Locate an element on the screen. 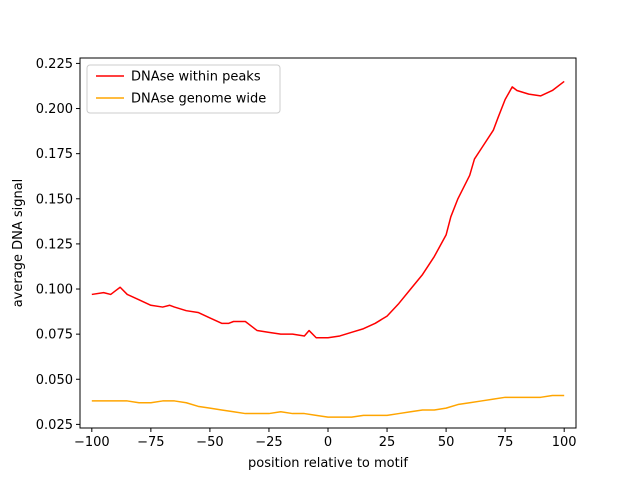 The width and height of the screenshot is (640, 480). y-tick-label: 0.175 is located at coordinates (54, 154).